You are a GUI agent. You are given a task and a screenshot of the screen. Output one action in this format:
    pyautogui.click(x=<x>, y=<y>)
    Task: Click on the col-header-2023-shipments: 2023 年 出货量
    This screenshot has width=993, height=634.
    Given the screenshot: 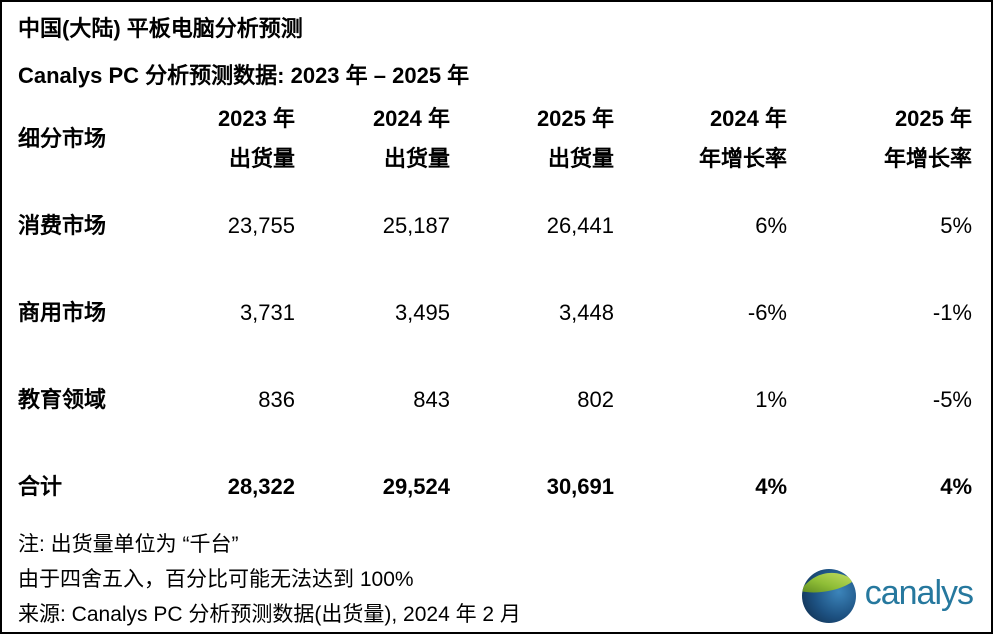 What is the action you would take?
    pyautogui.click(x=256, y=138)
    